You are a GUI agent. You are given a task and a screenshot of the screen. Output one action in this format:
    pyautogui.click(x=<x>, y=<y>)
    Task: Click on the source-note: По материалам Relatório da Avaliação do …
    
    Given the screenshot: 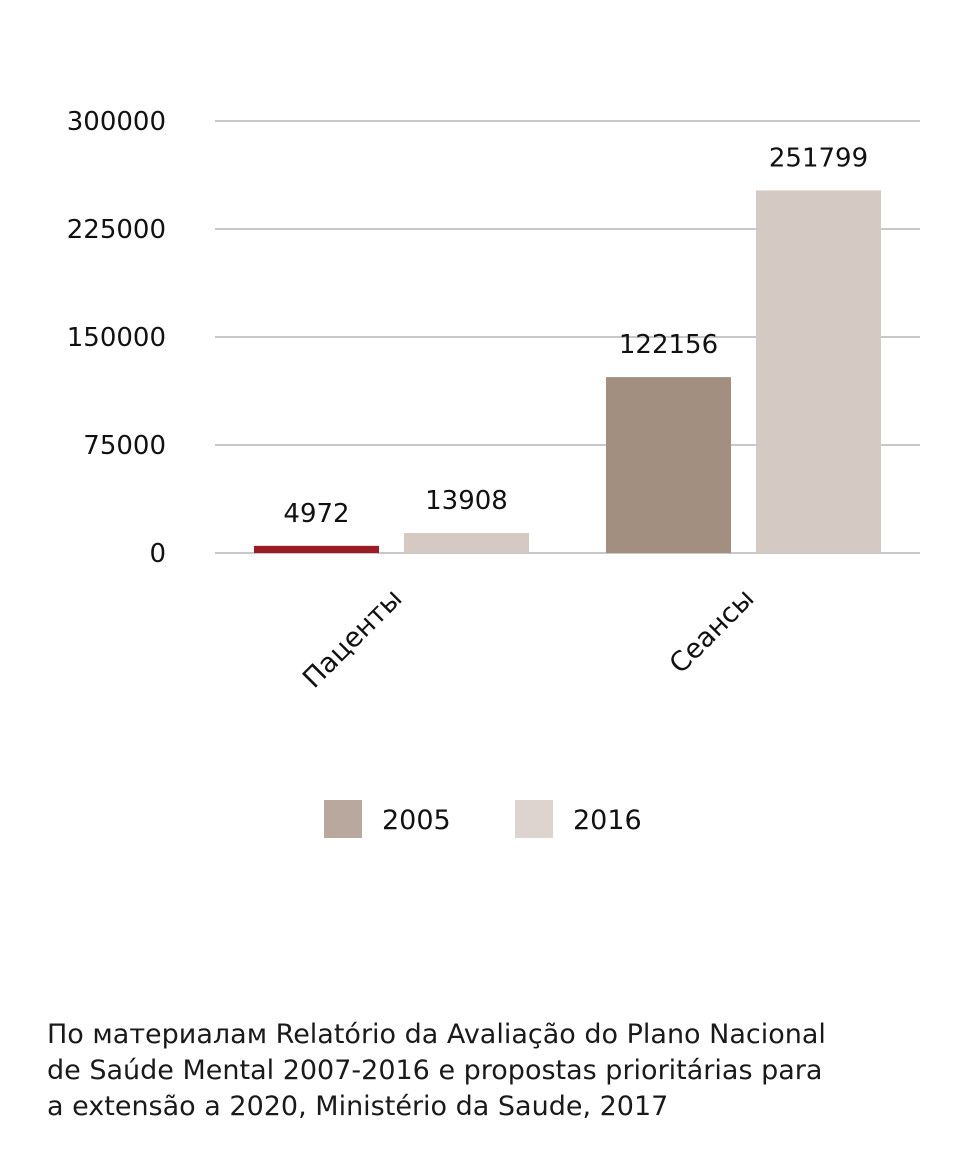 What is the action you would take?
    pyautogui.click(x=477, y=1071)
    